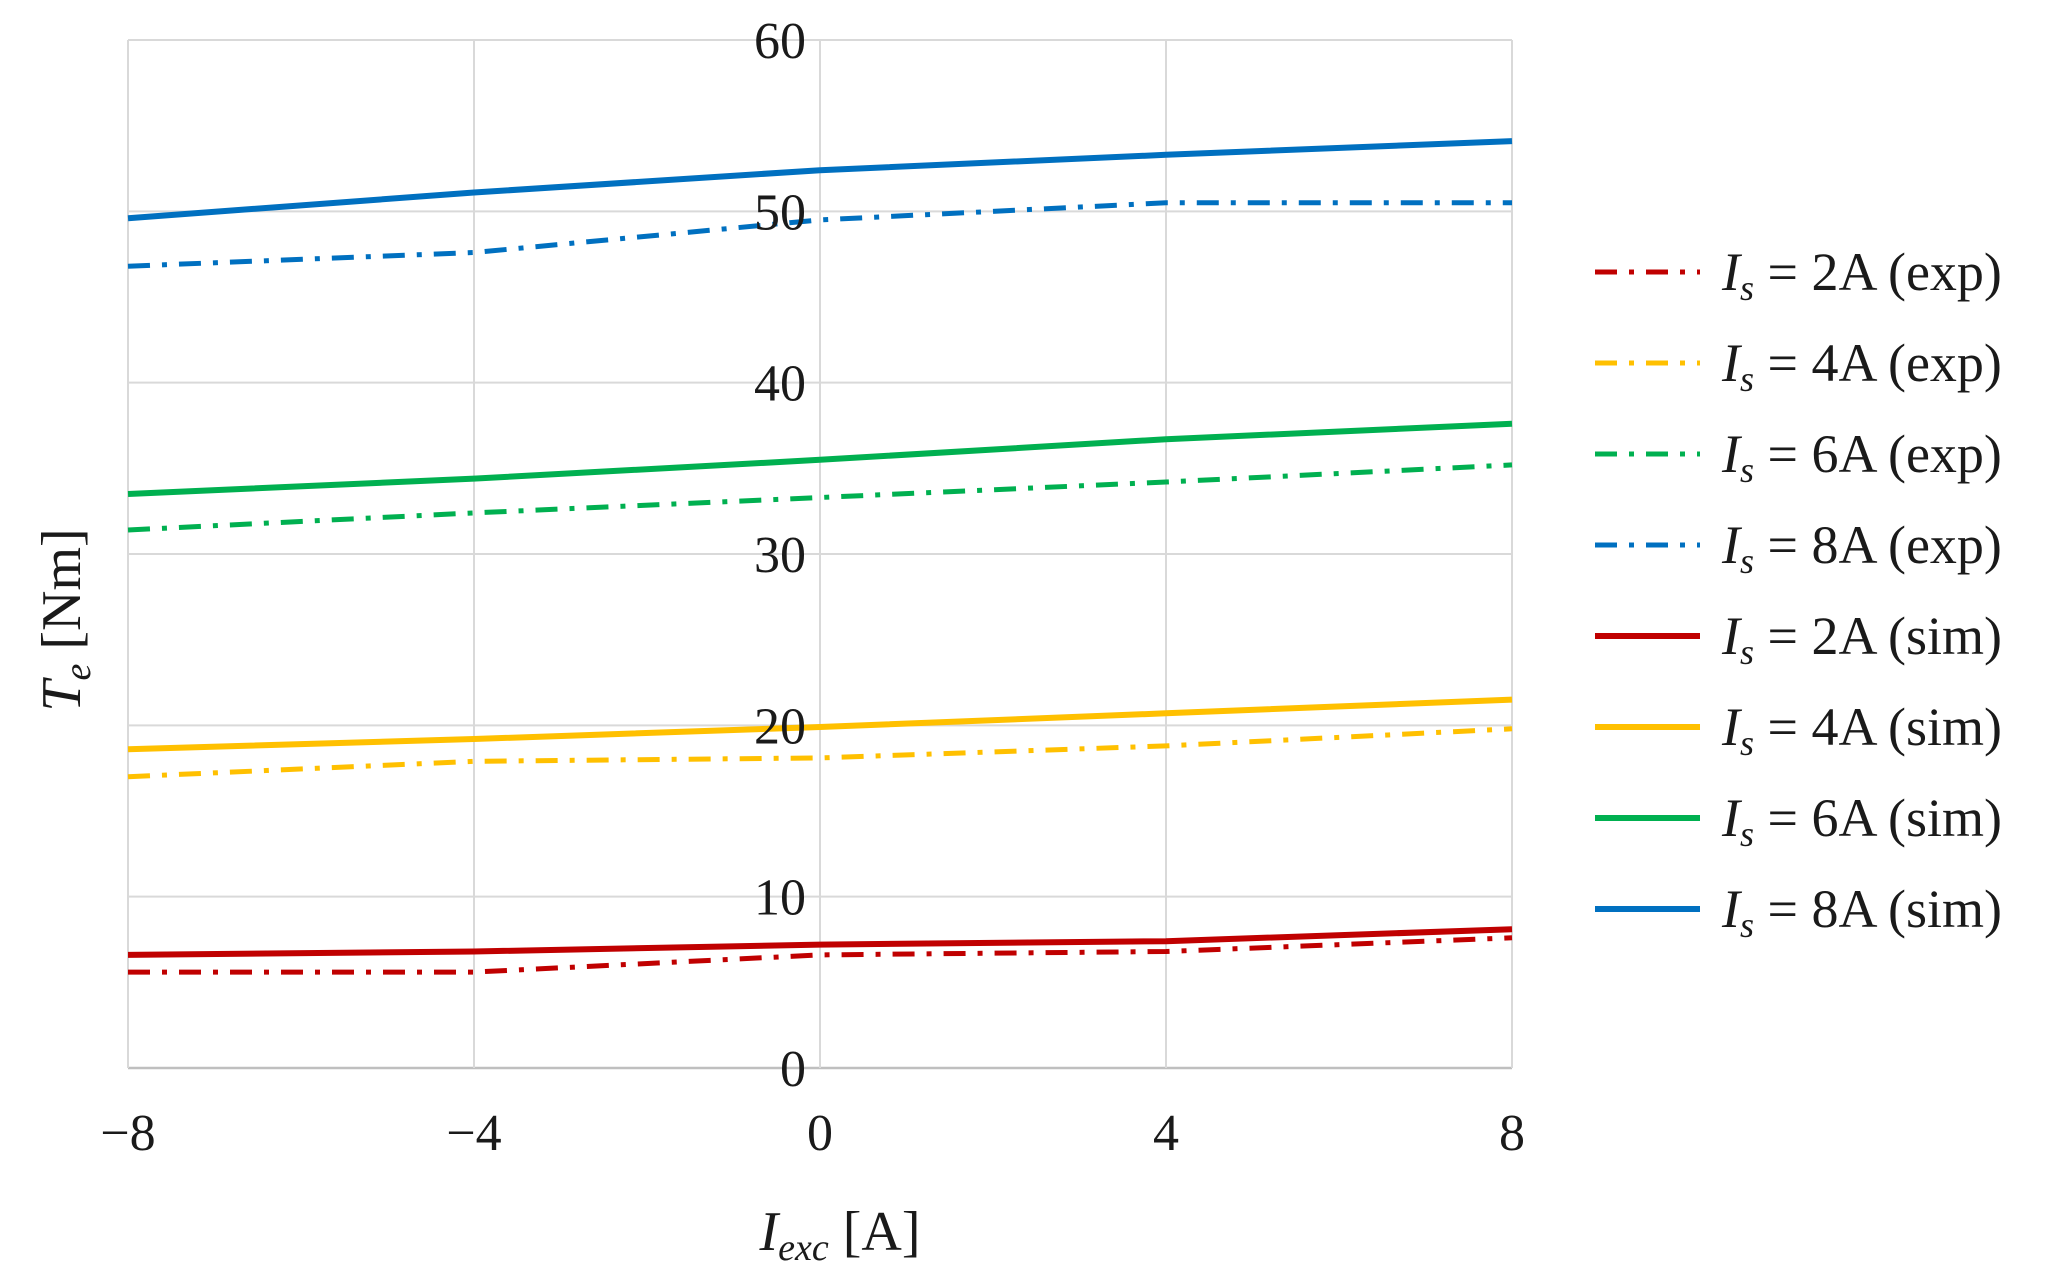 This screenshot has width=2057, height=1288. I want to click on legend-entry: Is = 6A (exp), so click(1861, 457).